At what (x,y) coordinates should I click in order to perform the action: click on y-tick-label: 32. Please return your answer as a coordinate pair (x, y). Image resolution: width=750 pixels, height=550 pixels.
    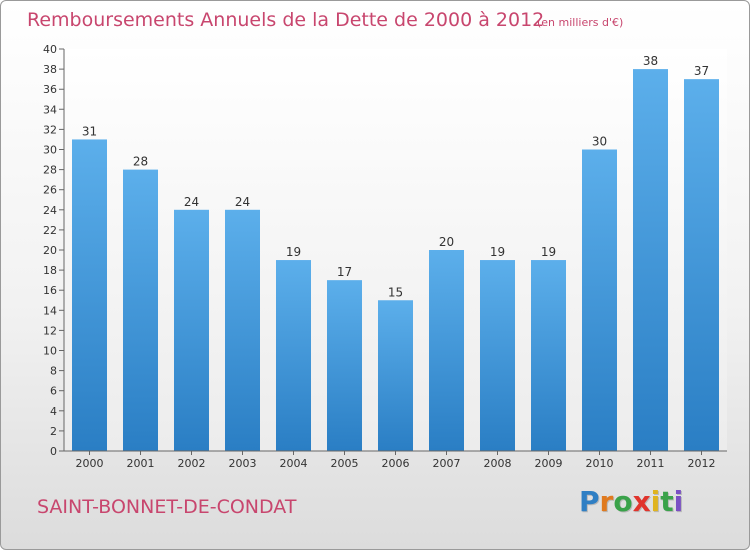
    Looking at the image, I should click on (50, 129).